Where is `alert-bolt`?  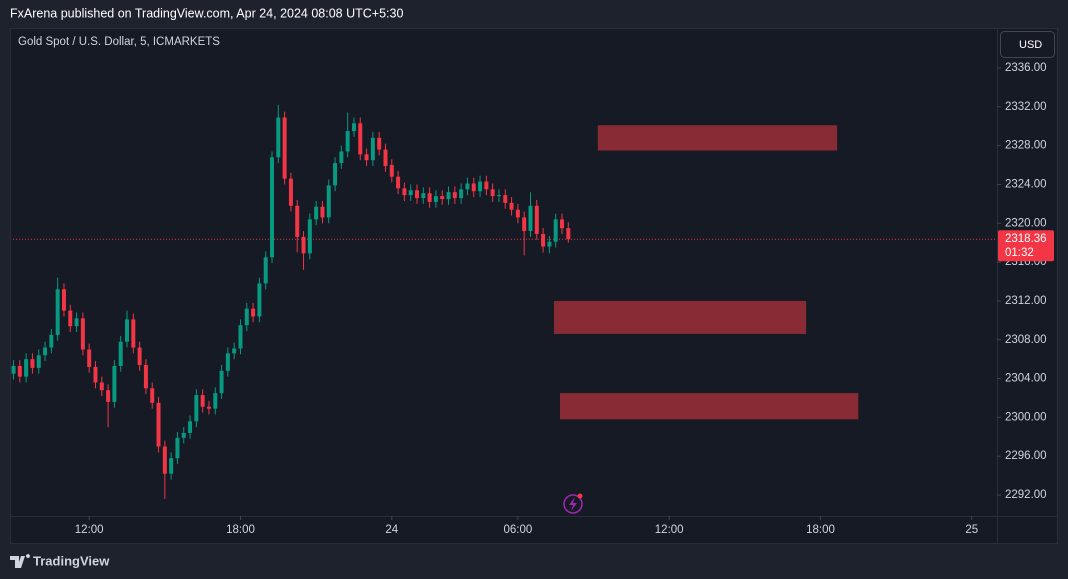 alert-bolt is located at coordinates (573, 504).